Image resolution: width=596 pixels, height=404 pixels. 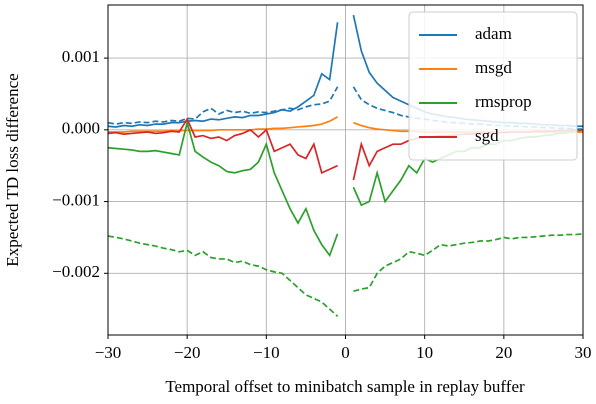 What do you see at coordinates (108, 352) in the screenshot?
I see `x-tick-label: −30` at bounding box center [108, 352].